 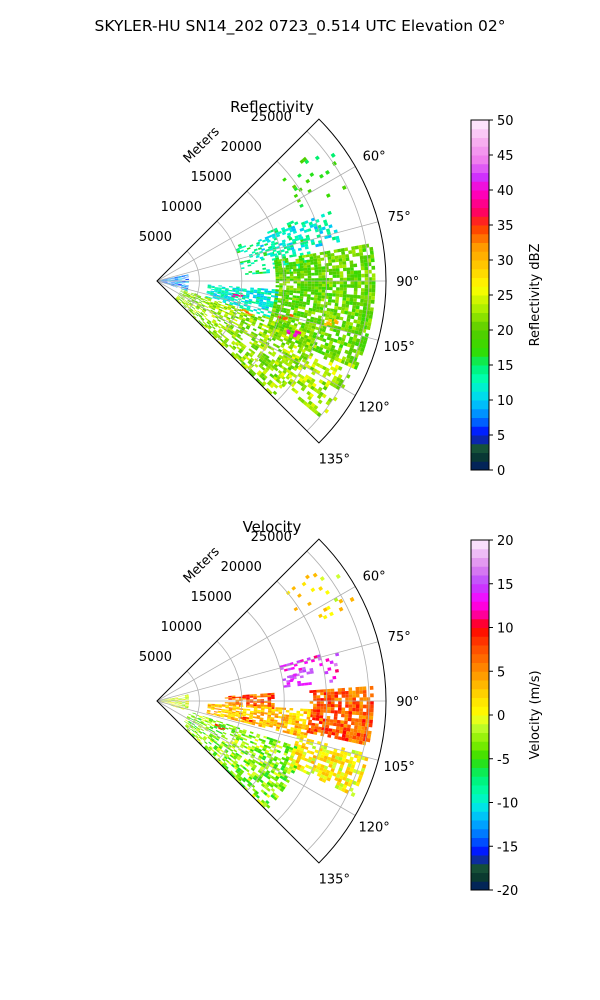 I want to click on angle-tick-label: 90°, so click(x=407, y=702).